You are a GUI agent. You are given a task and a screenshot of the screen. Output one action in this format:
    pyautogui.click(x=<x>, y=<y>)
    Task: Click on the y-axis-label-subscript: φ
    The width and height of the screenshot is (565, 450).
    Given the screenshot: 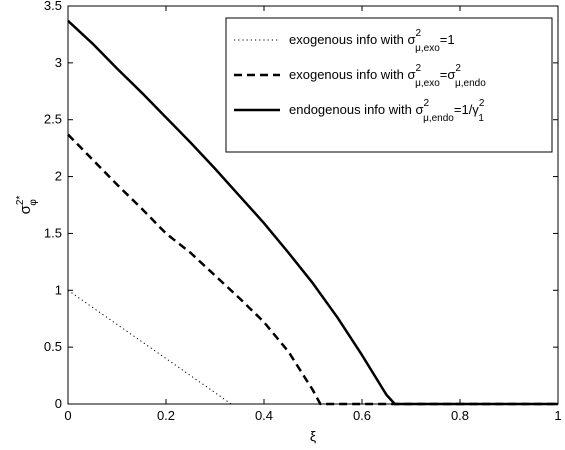 What is the action you would take?
    pyautogui.click(x=33, y=202)
    